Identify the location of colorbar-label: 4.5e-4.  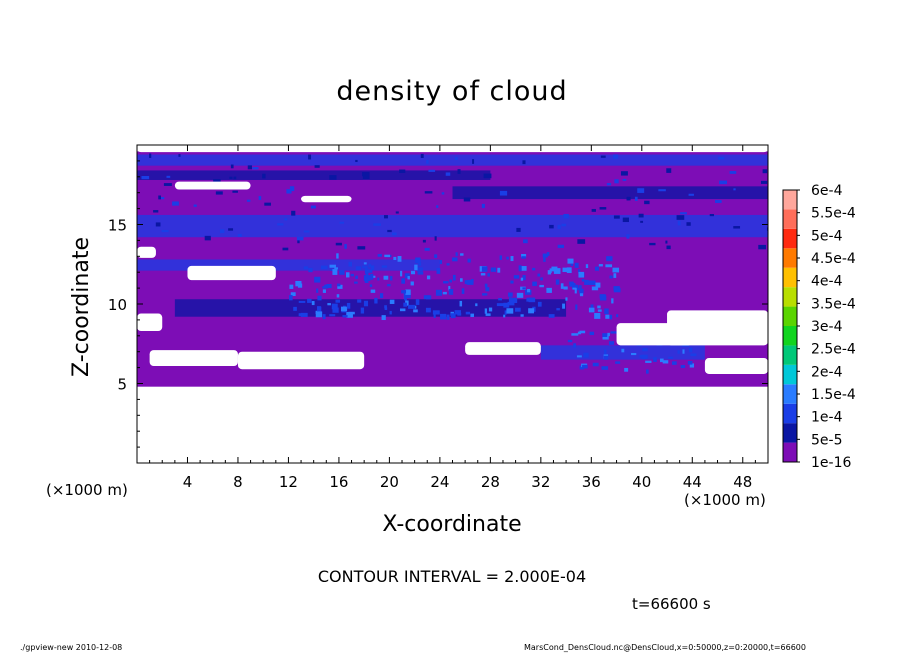
(833, 259).